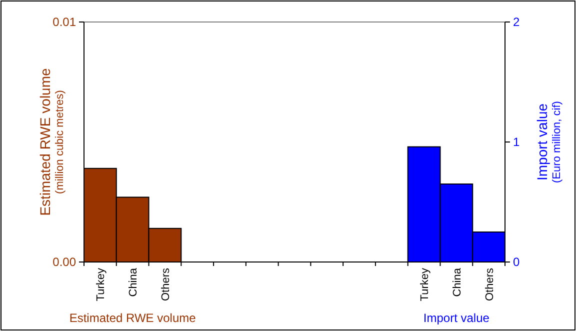 The height and width of the screenshot is (332, 577). What do you see at coordinates (516, 22) in the screenshot?
I see `y2-tick-label: 2` at bounding box center [516, 22].